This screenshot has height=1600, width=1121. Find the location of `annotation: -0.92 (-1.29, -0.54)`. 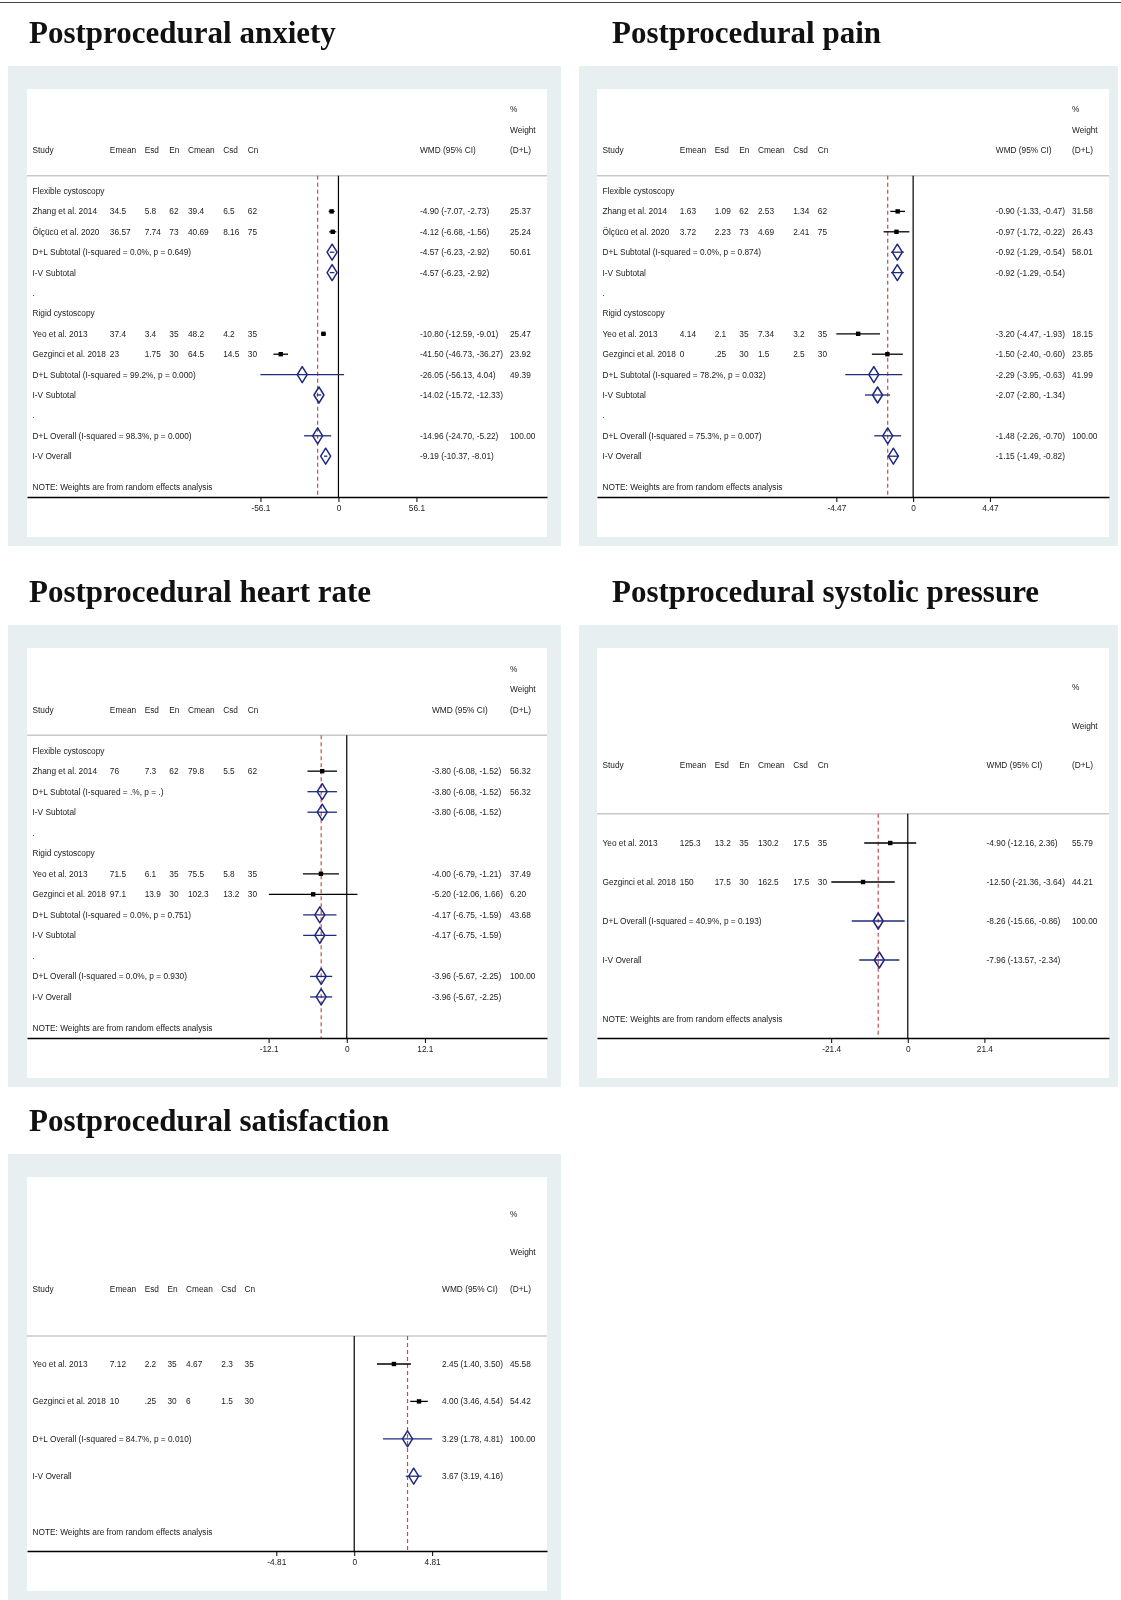

annotation: -0.92 (-1.29, -0.54) is located at coordinates (1030, 252).